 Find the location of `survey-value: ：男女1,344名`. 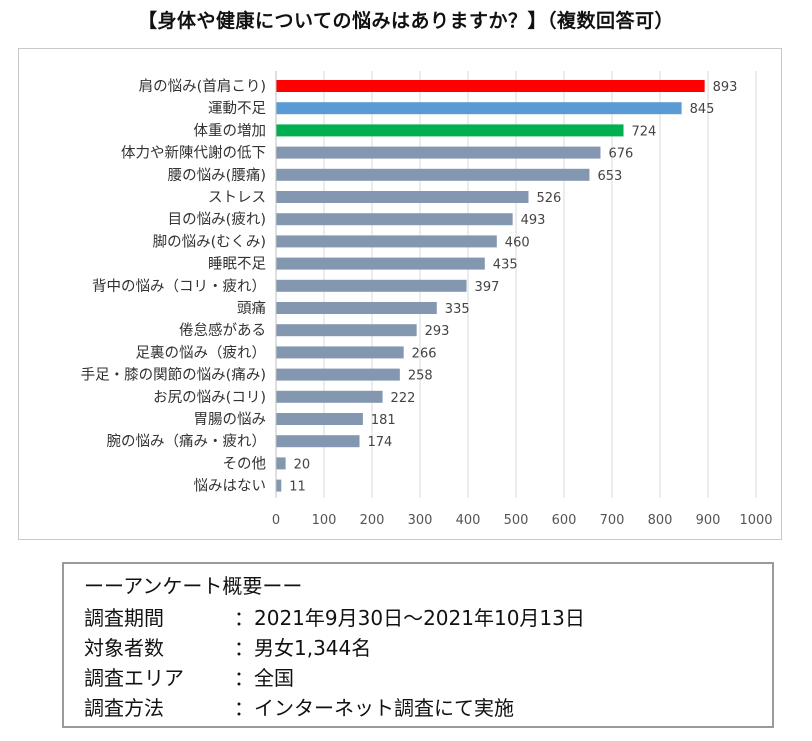

survey-value: ：男女1,344名 is located at coordinates (303, 648).